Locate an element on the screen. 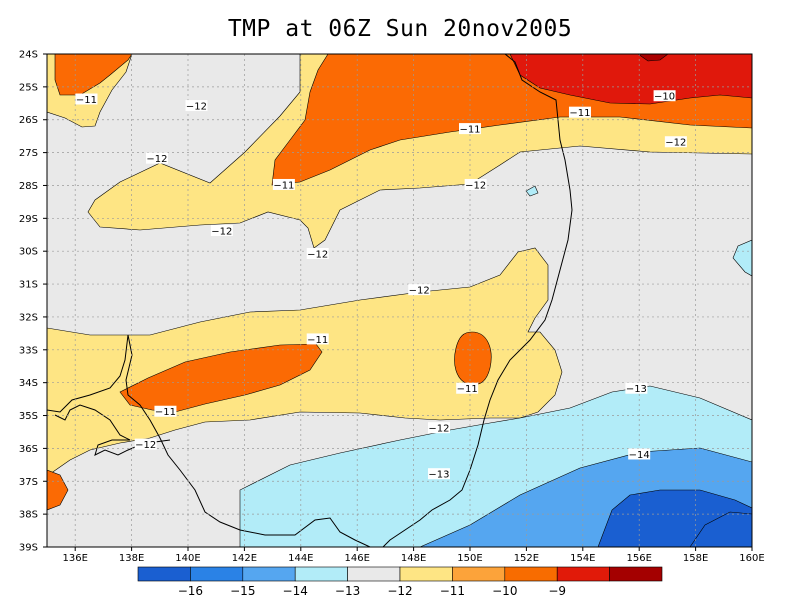 This screenshot has width=800, height=600. lat-tick-label: 29S is located at coordinates (28, 219).